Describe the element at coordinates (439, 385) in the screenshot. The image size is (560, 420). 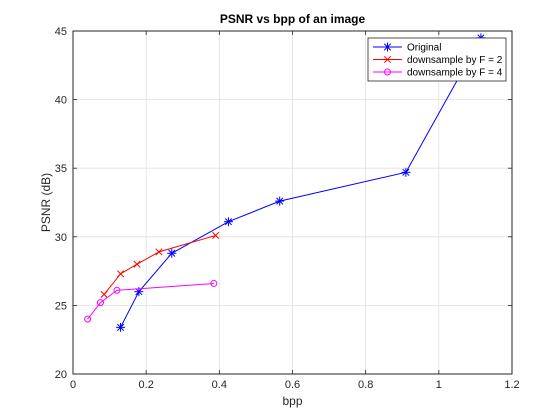
I see `x-tick-label: 1` at that location.